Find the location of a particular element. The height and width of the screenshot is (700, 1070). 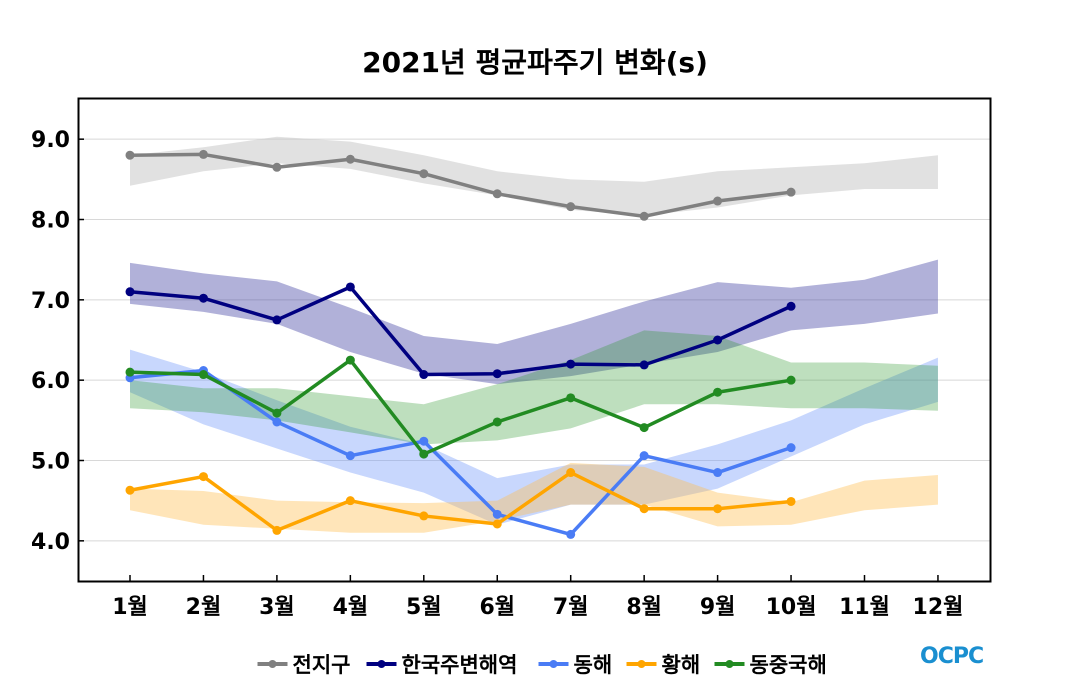

x-tick-label: 2월 is located at coordinates (204, 607).